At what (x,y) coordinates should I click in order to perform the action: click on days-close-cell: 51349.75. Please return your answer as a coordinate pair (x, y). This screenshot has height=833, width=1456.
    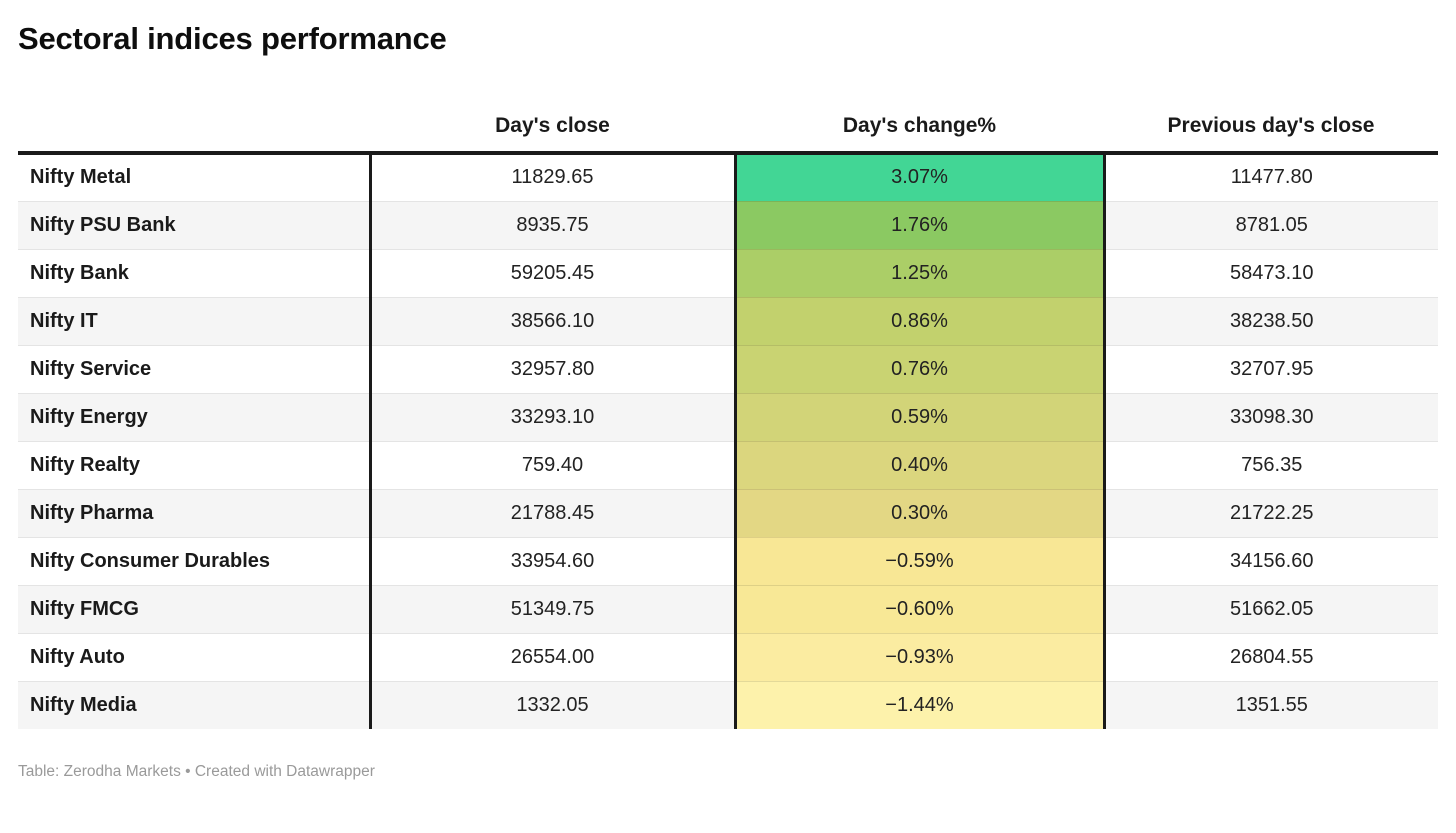
    Looking at the image, I should click on (552, 608).